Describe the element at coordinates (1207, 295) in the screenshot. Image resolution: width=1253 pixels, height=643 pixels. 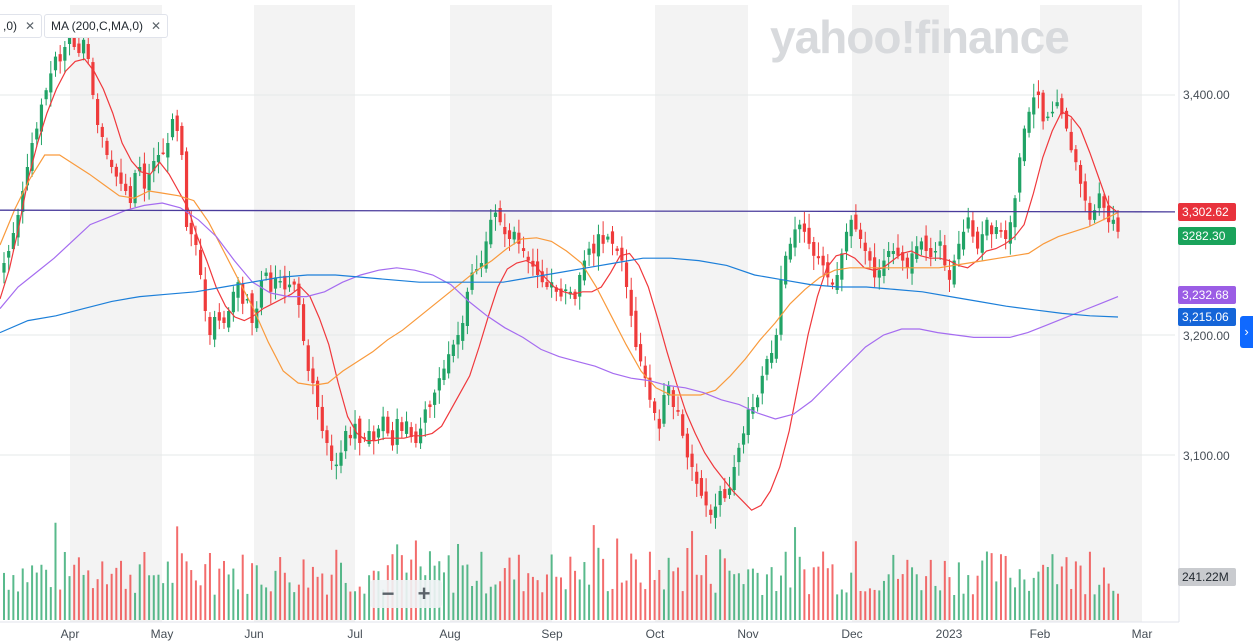
I see `ma-purple-price-tag: 3,232.68` at that location.